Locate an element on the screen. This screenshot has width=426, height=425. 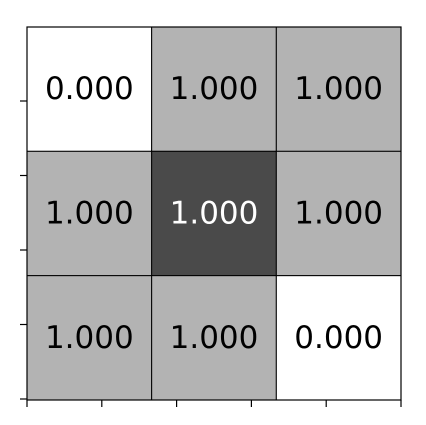
cell-value-label-r1-c1: 1.000 is located at coordinates (214, 214).